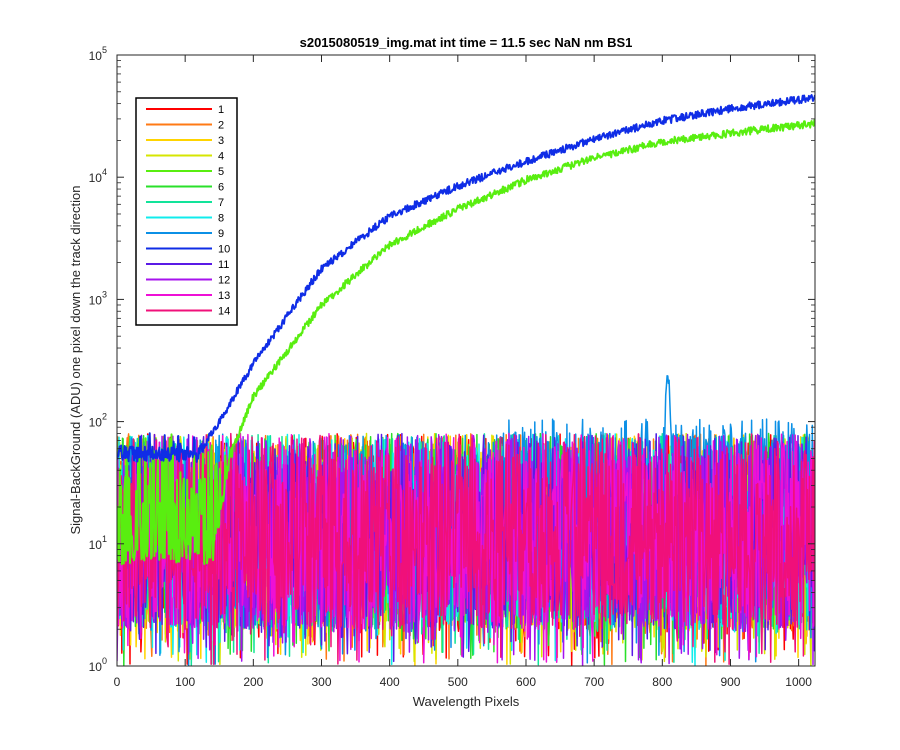 This screenshot has width=900, height=750. Describe the element at coordinates (526, 682) in the screenshot. I see `x-tick-label: 600` at that location.